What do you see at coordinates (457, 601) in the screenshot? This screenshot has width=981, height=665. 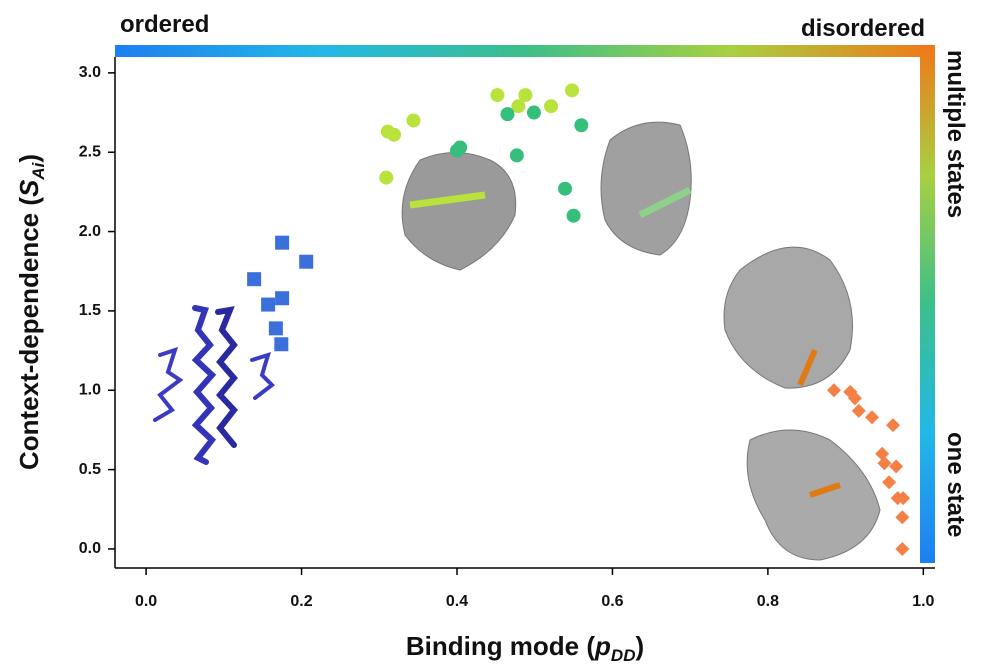 I see `x-tick-label: 0.4` at bounding box center [457, 601].